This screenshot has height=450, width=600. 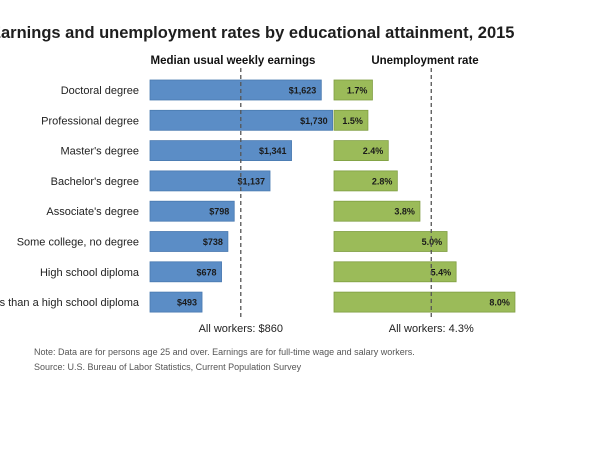 I want to click on earnings-data-label: $1,341, so click(x=273, y=151).